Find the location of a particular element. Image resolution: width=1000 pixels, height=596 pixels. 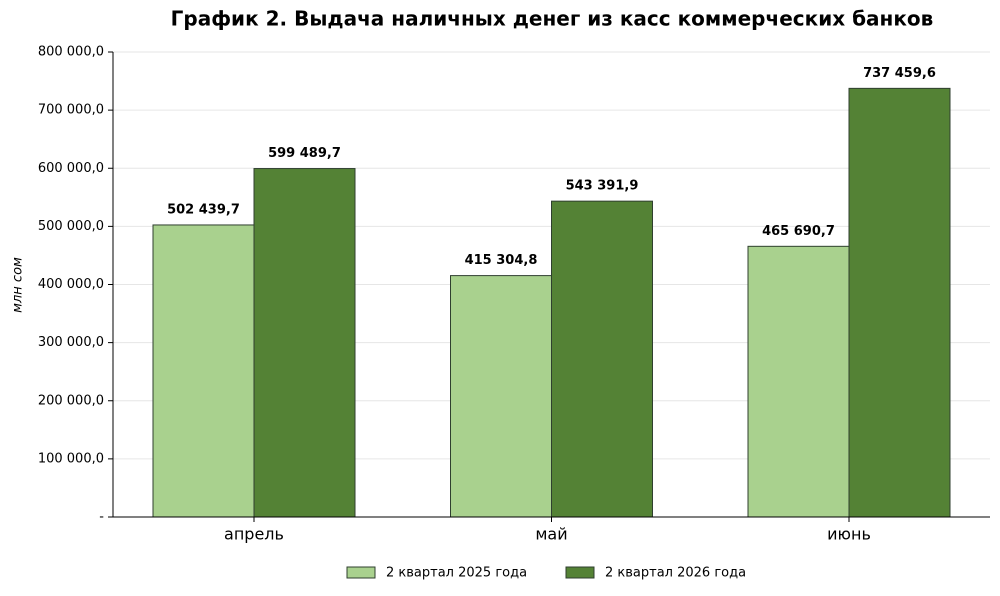

value-label: 737 459,6 is located at coordinates (899, 73).